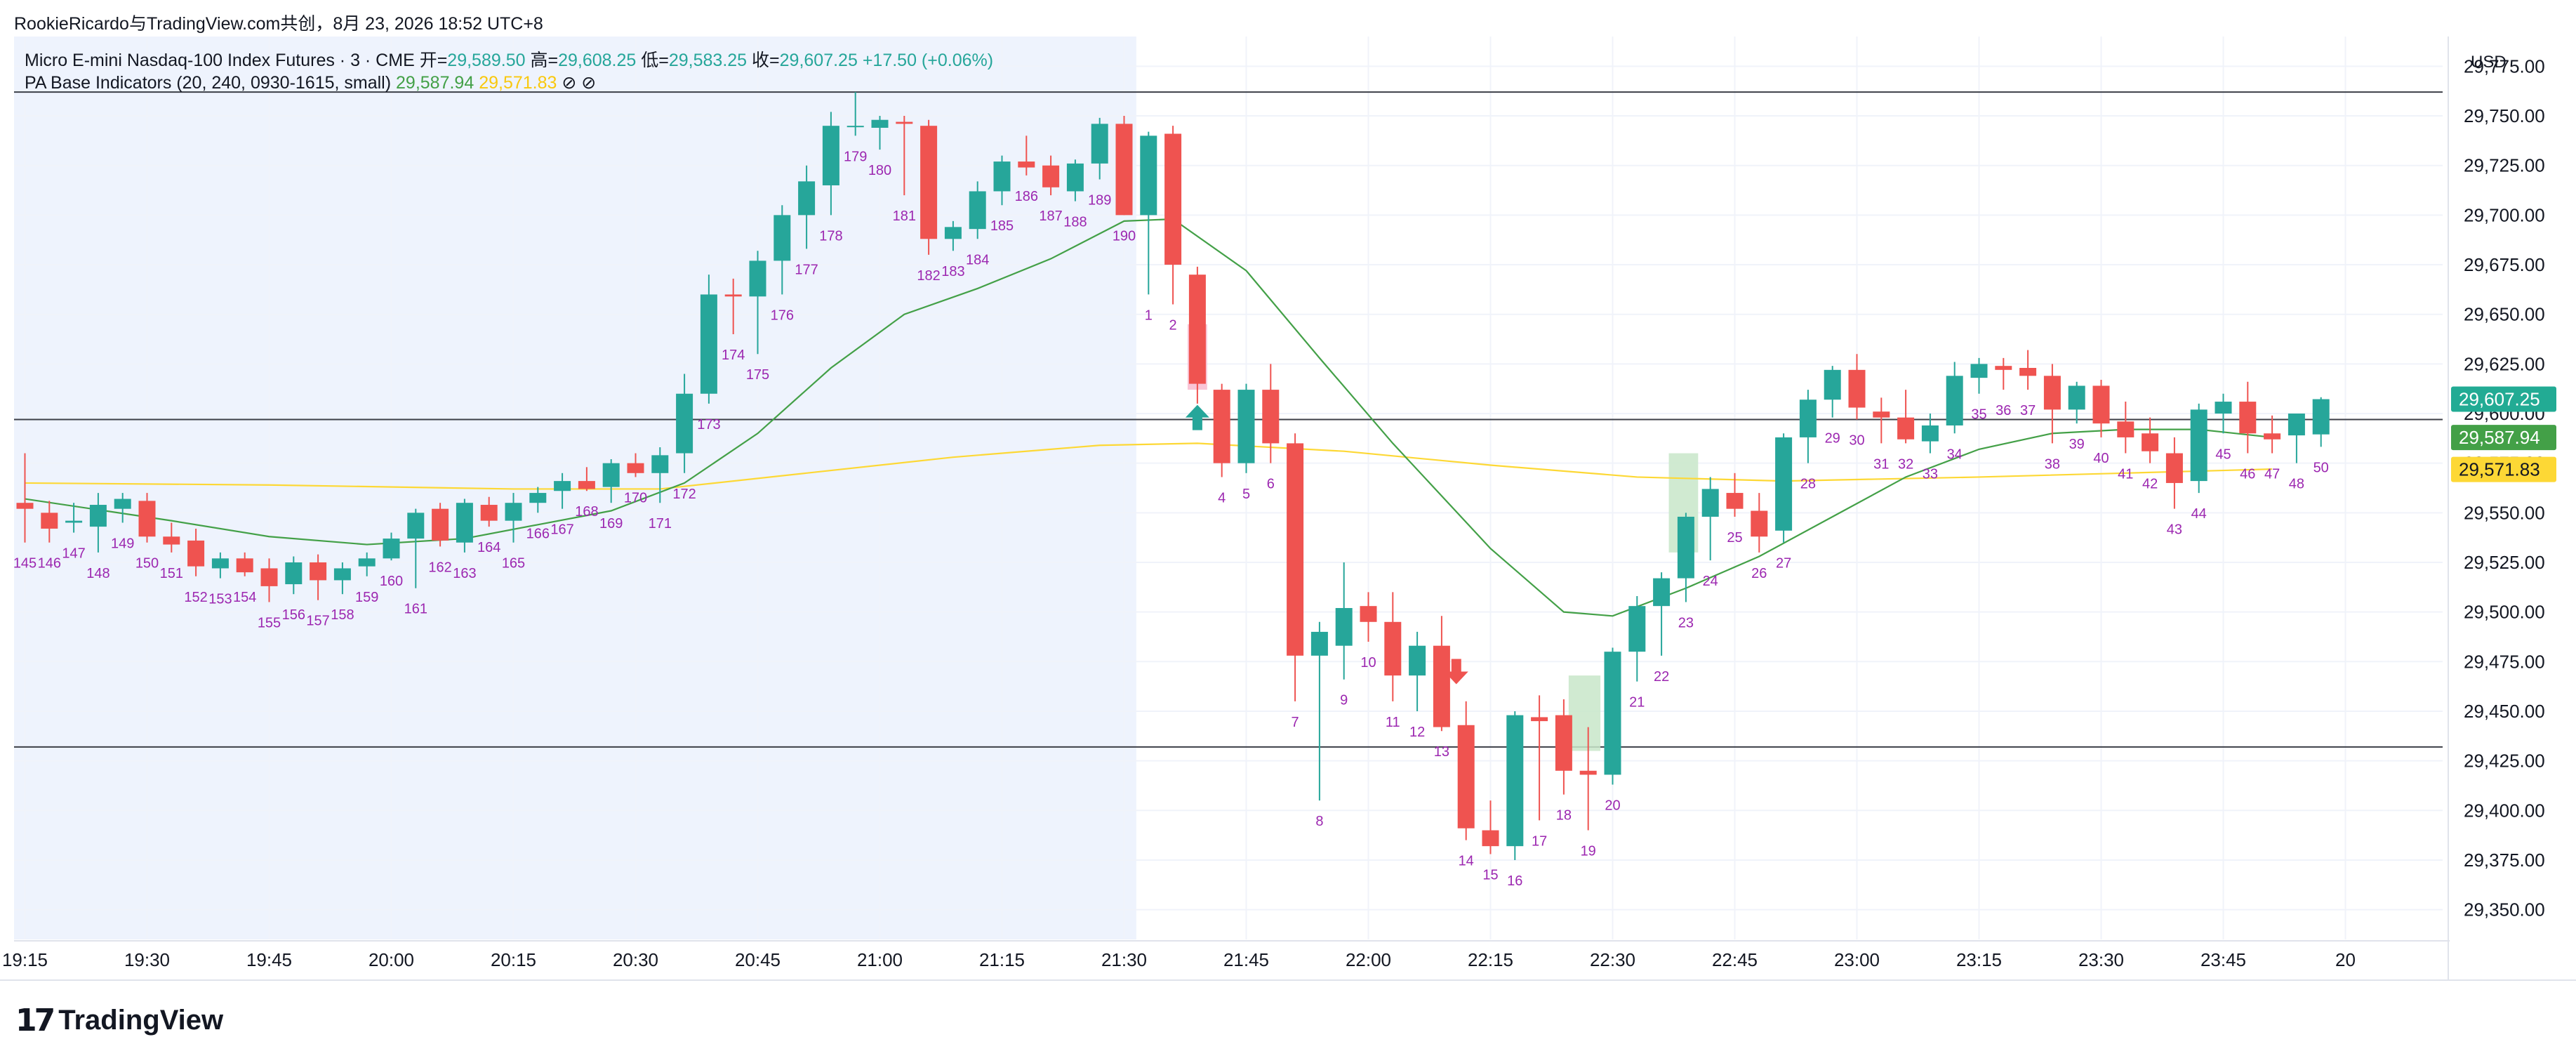 The width and height of the screenshot is (2576, 1063). What do you see at coordinates (2297, 484) in the screenshot?
I see `bar-label: 48` at bounding box center [2297, 484].